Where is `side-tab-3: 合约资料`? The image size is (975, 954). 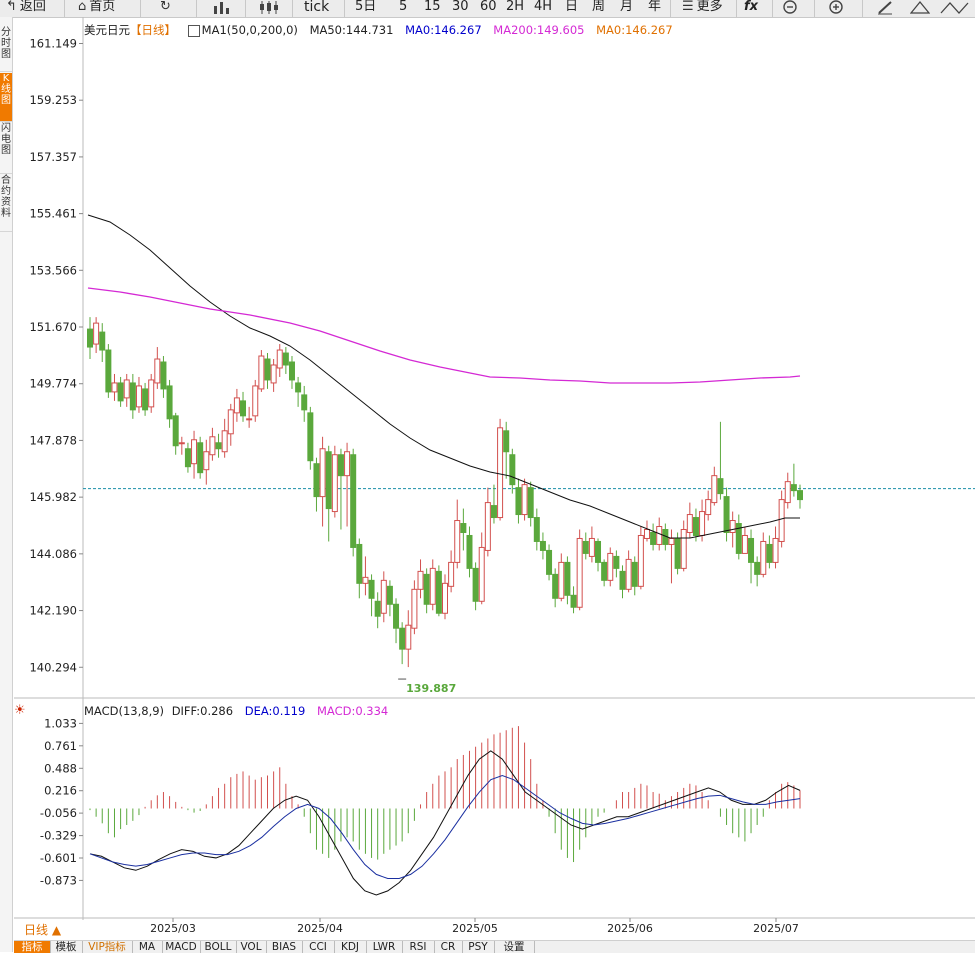
side-tab-3: 合约资料 is located at coordinates (6, 203).